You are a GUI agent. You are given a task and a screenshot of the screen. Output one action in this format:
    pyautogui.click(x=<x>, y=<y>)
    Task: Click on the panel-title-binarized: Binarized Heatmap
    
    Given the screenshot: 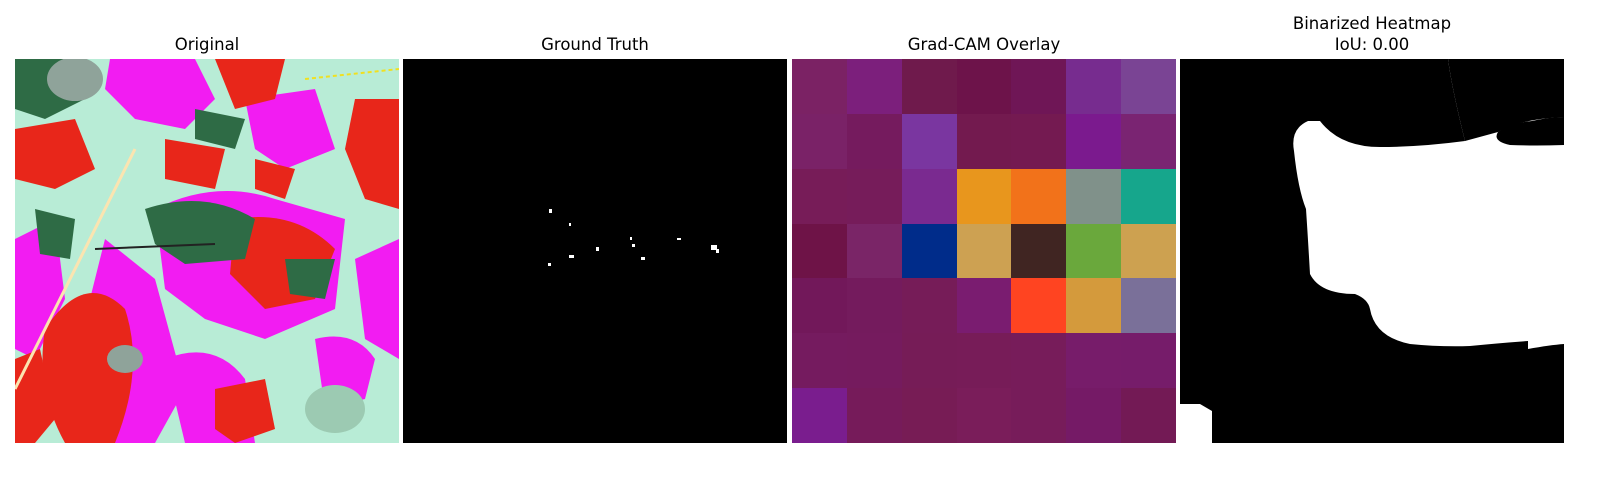 What is the action you would take?
    pyautogui.click(x=1372, y=23)
    